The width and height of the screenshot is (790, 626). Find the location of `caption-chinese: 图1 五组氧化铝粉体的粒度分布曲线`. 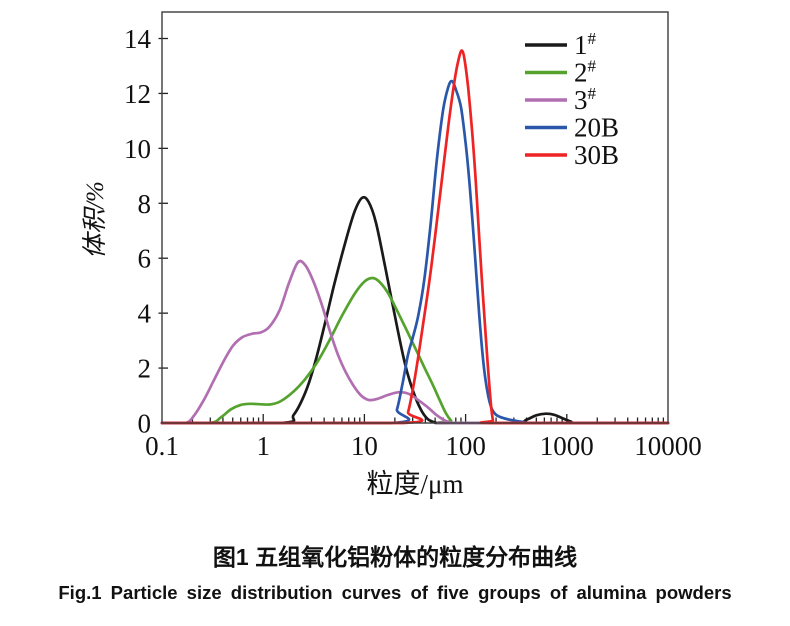

caption-chinese: 图1 五组氧化铝粉体的粒度分布曲线 is located at coordinates (395, 557).